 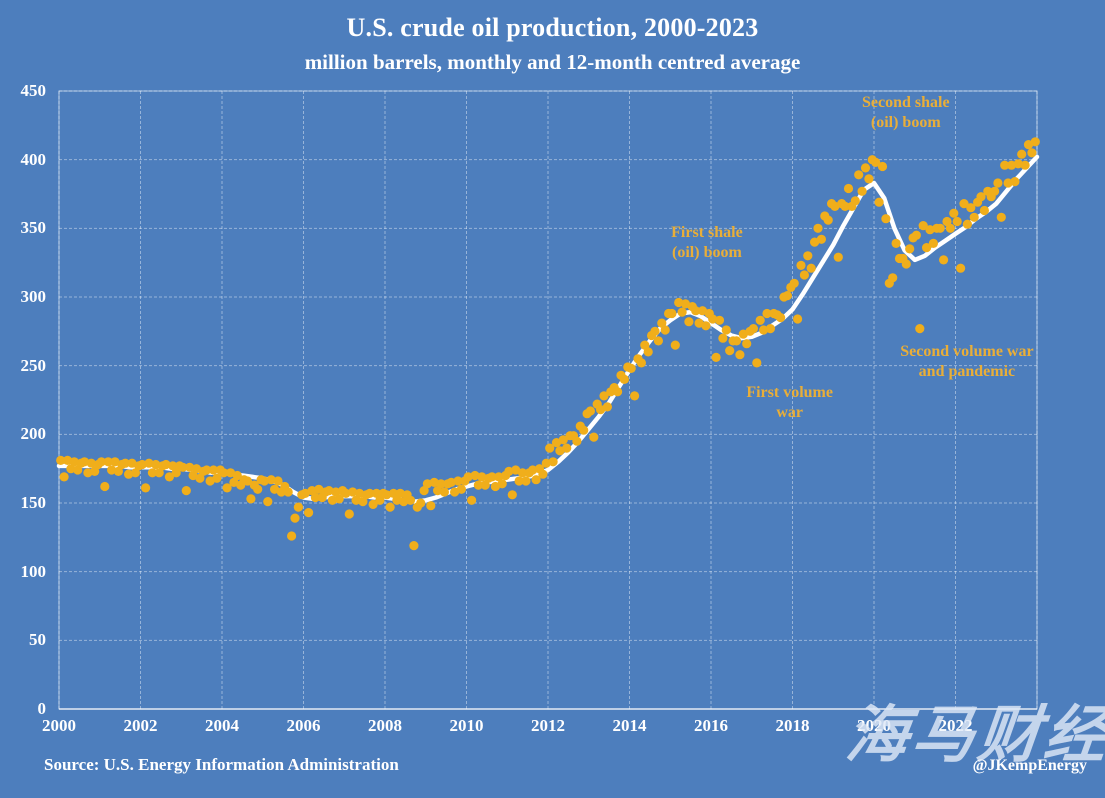 What do you see at coordinates (33, 365) in the screenshot?
I see `y-tick-label-250: 250` at bounding box center [33, 365].